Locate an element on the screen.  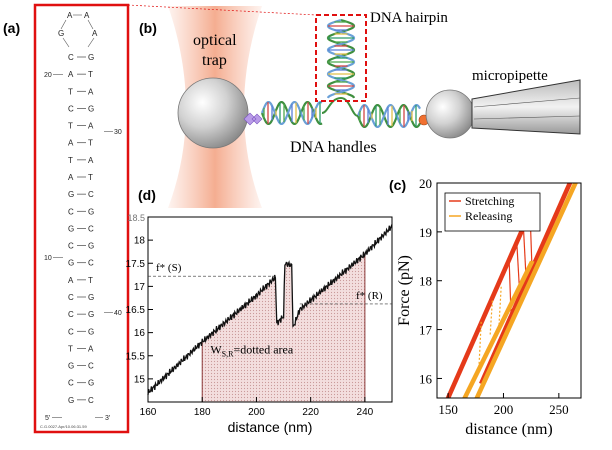
f-star-r-label: f* (R) is located at coordinates (369, 296).